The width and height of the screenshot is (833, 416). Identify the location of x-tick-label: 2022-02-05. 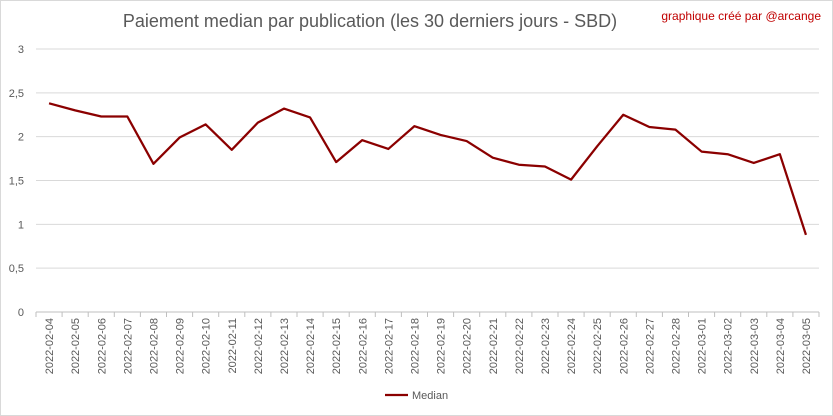
(76, 346).